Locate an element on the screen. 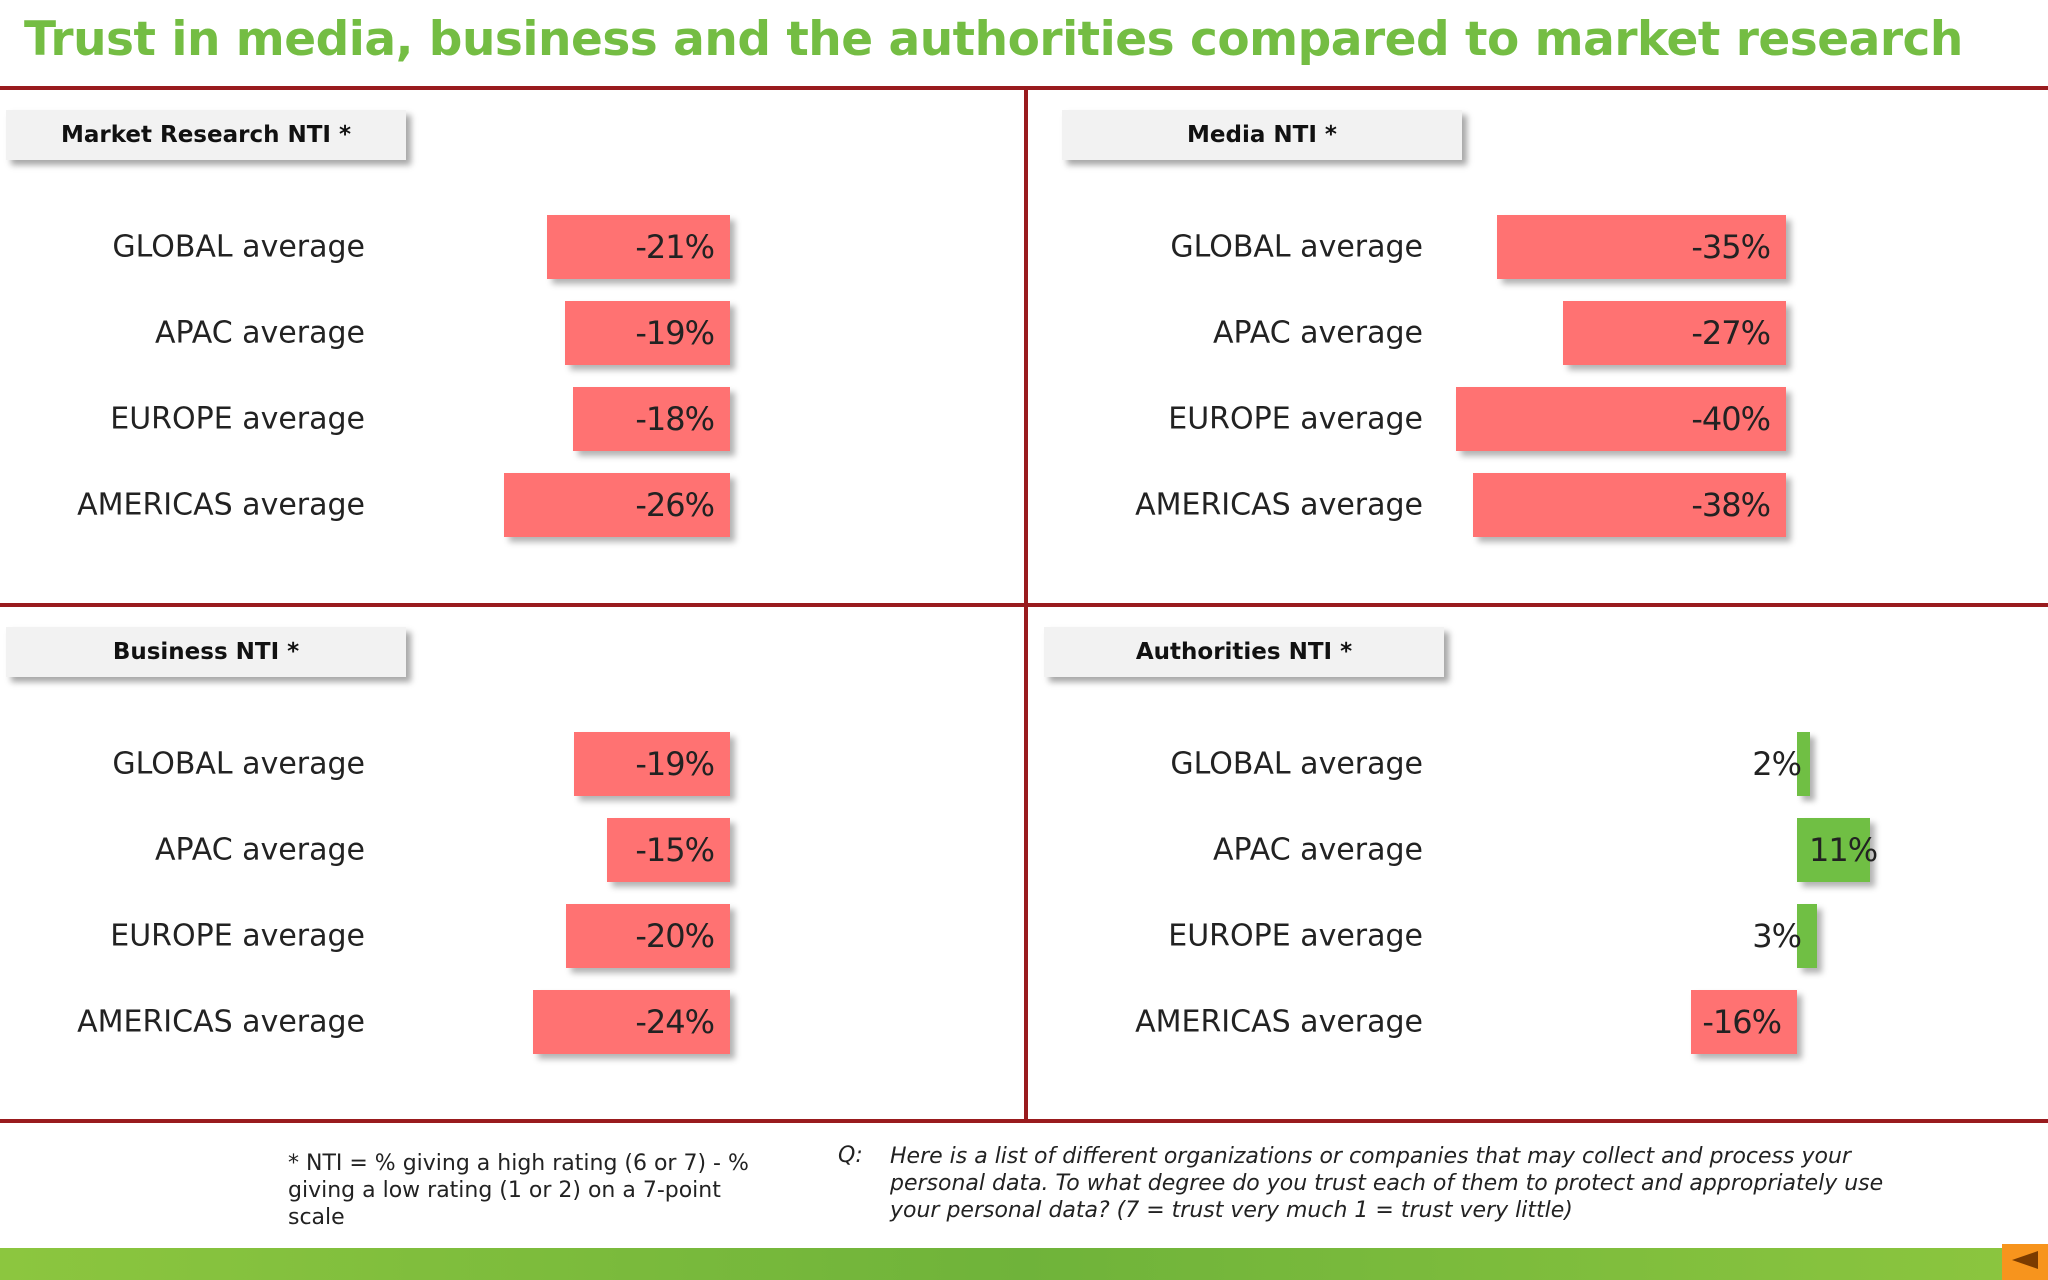 The width and height of the screenshot is (2048, 1280). panel-title: Media NTI * is located at coordinates (1262, 135).